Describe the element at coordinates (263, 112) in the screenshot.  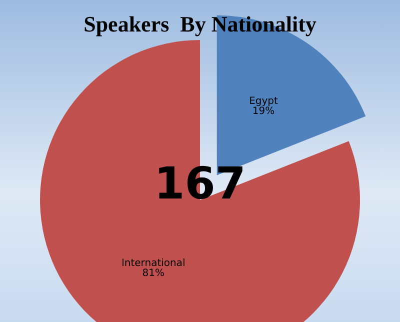
I see `data-label: 19%` at that location.